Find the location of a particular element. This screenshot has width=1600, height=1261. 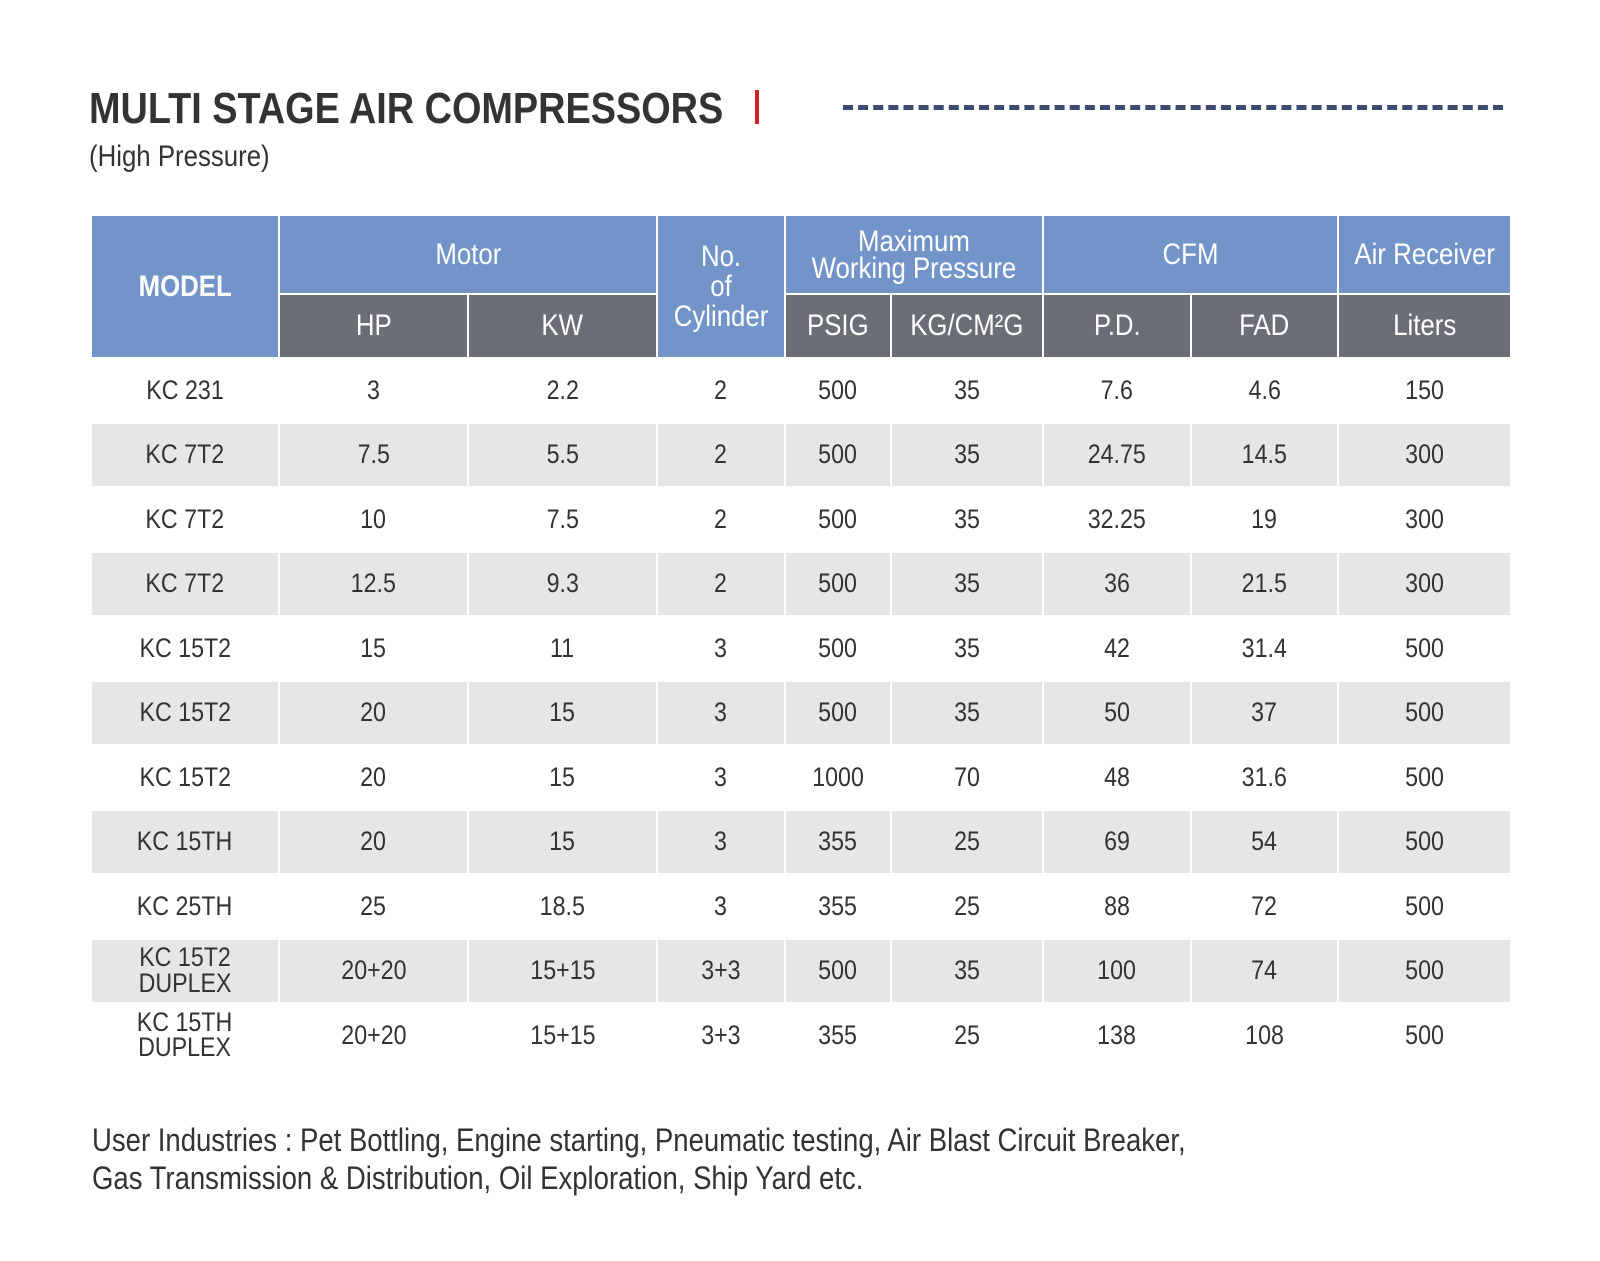

cell-text: 54 is located at coordinates (1264, 841).